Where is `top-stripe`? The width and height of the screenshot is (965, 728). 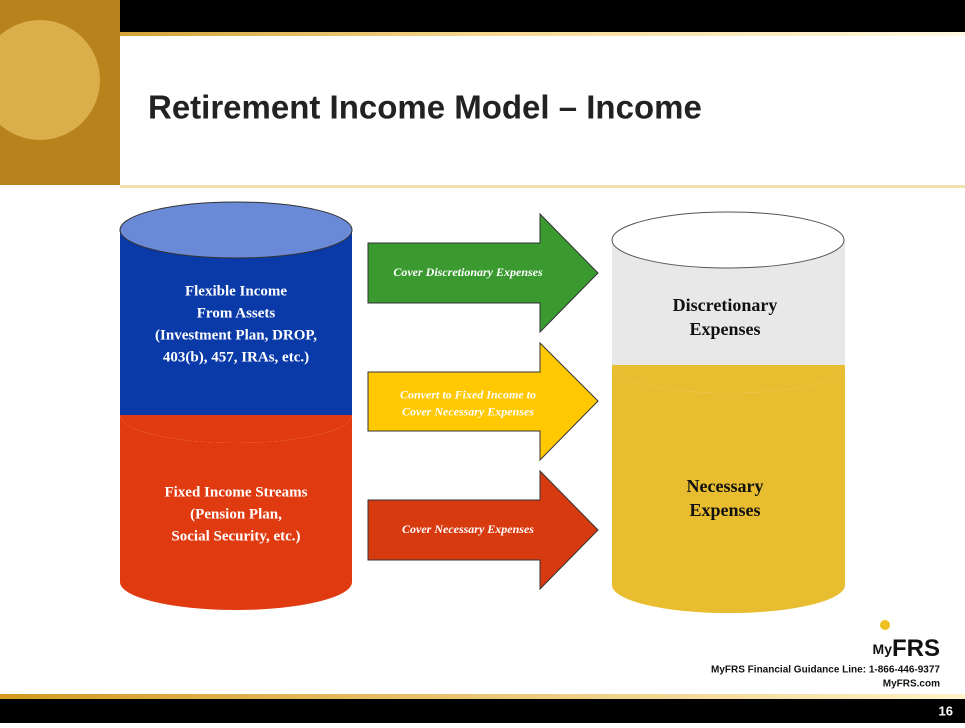 top-stripe is located at coordinates (482, 34).